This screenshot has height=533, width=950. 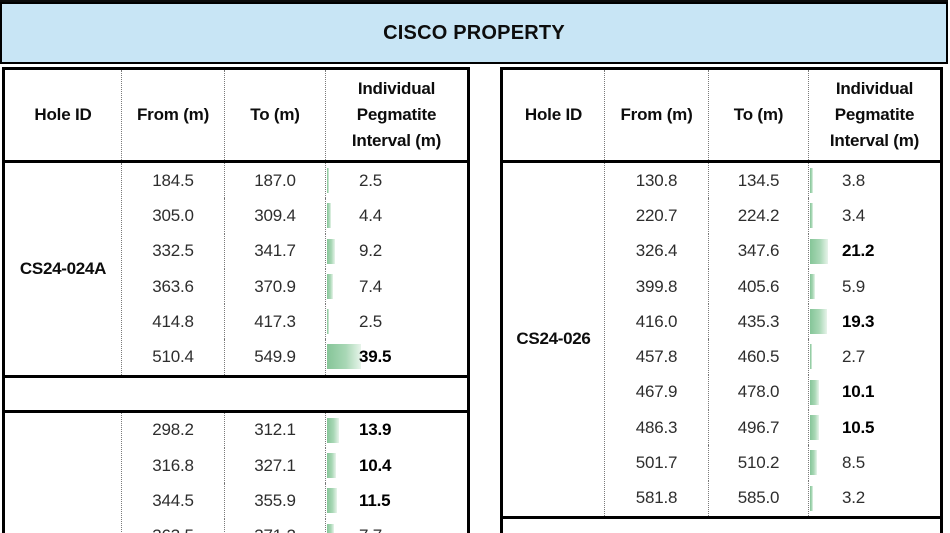 I want to click on to-cell: 460.5, so click(x=758, y=357).